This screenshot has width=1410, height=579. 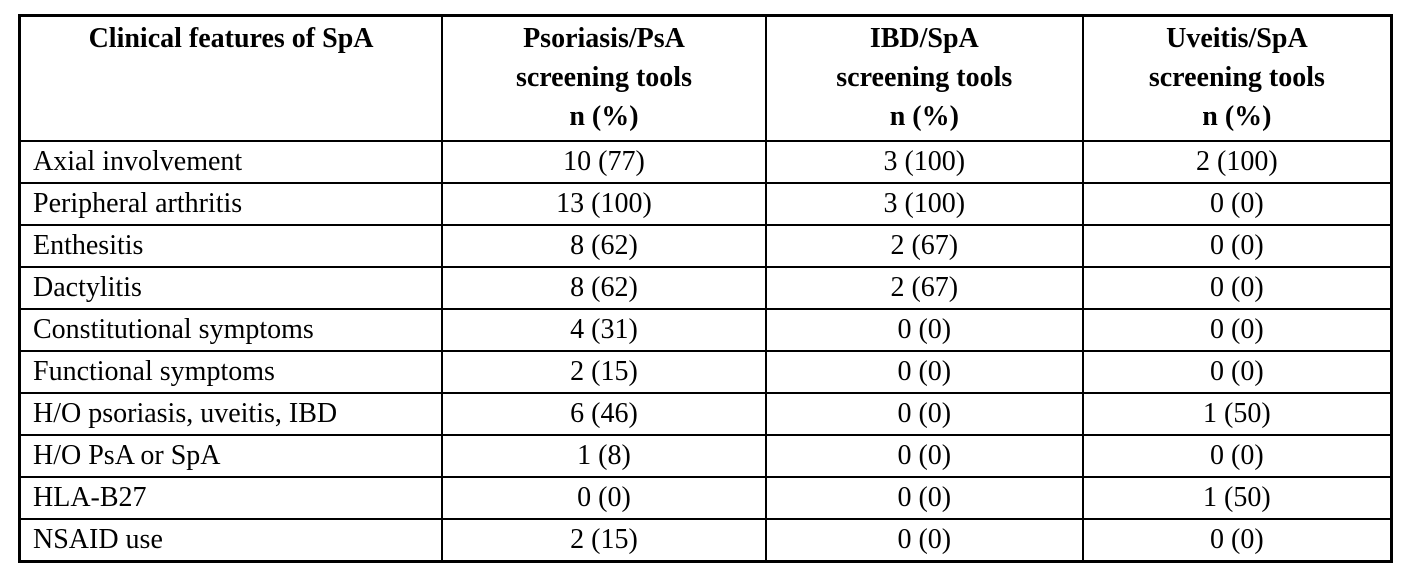 I want to click on header-title: Psoriasis/PsA, so click(x=604, y=38).